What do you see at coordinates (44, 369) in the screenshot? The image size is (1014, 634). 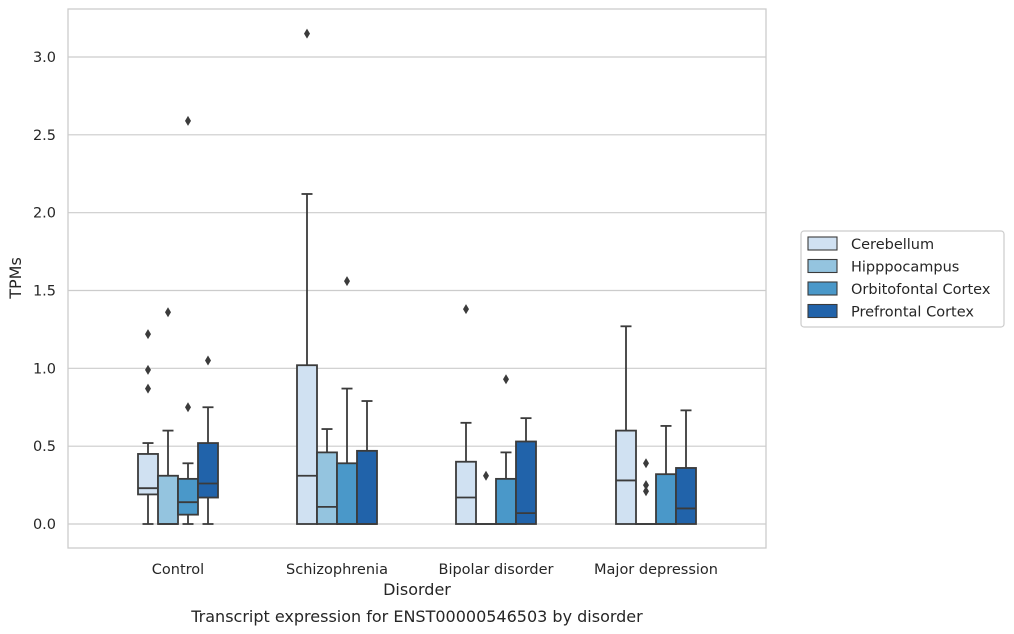 I see `y-tick-label: 1.0` at bounding box center [44, 369].